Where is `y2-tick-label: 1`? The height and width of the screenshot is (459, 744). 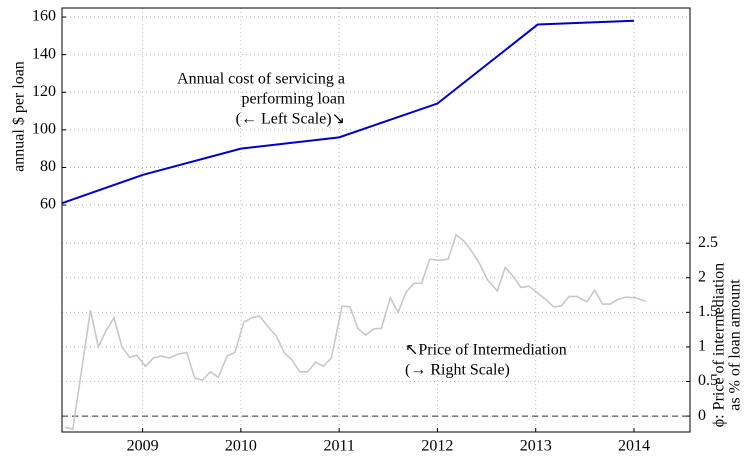
y2-tick-label: 1 is located at coordinates (702, 346).